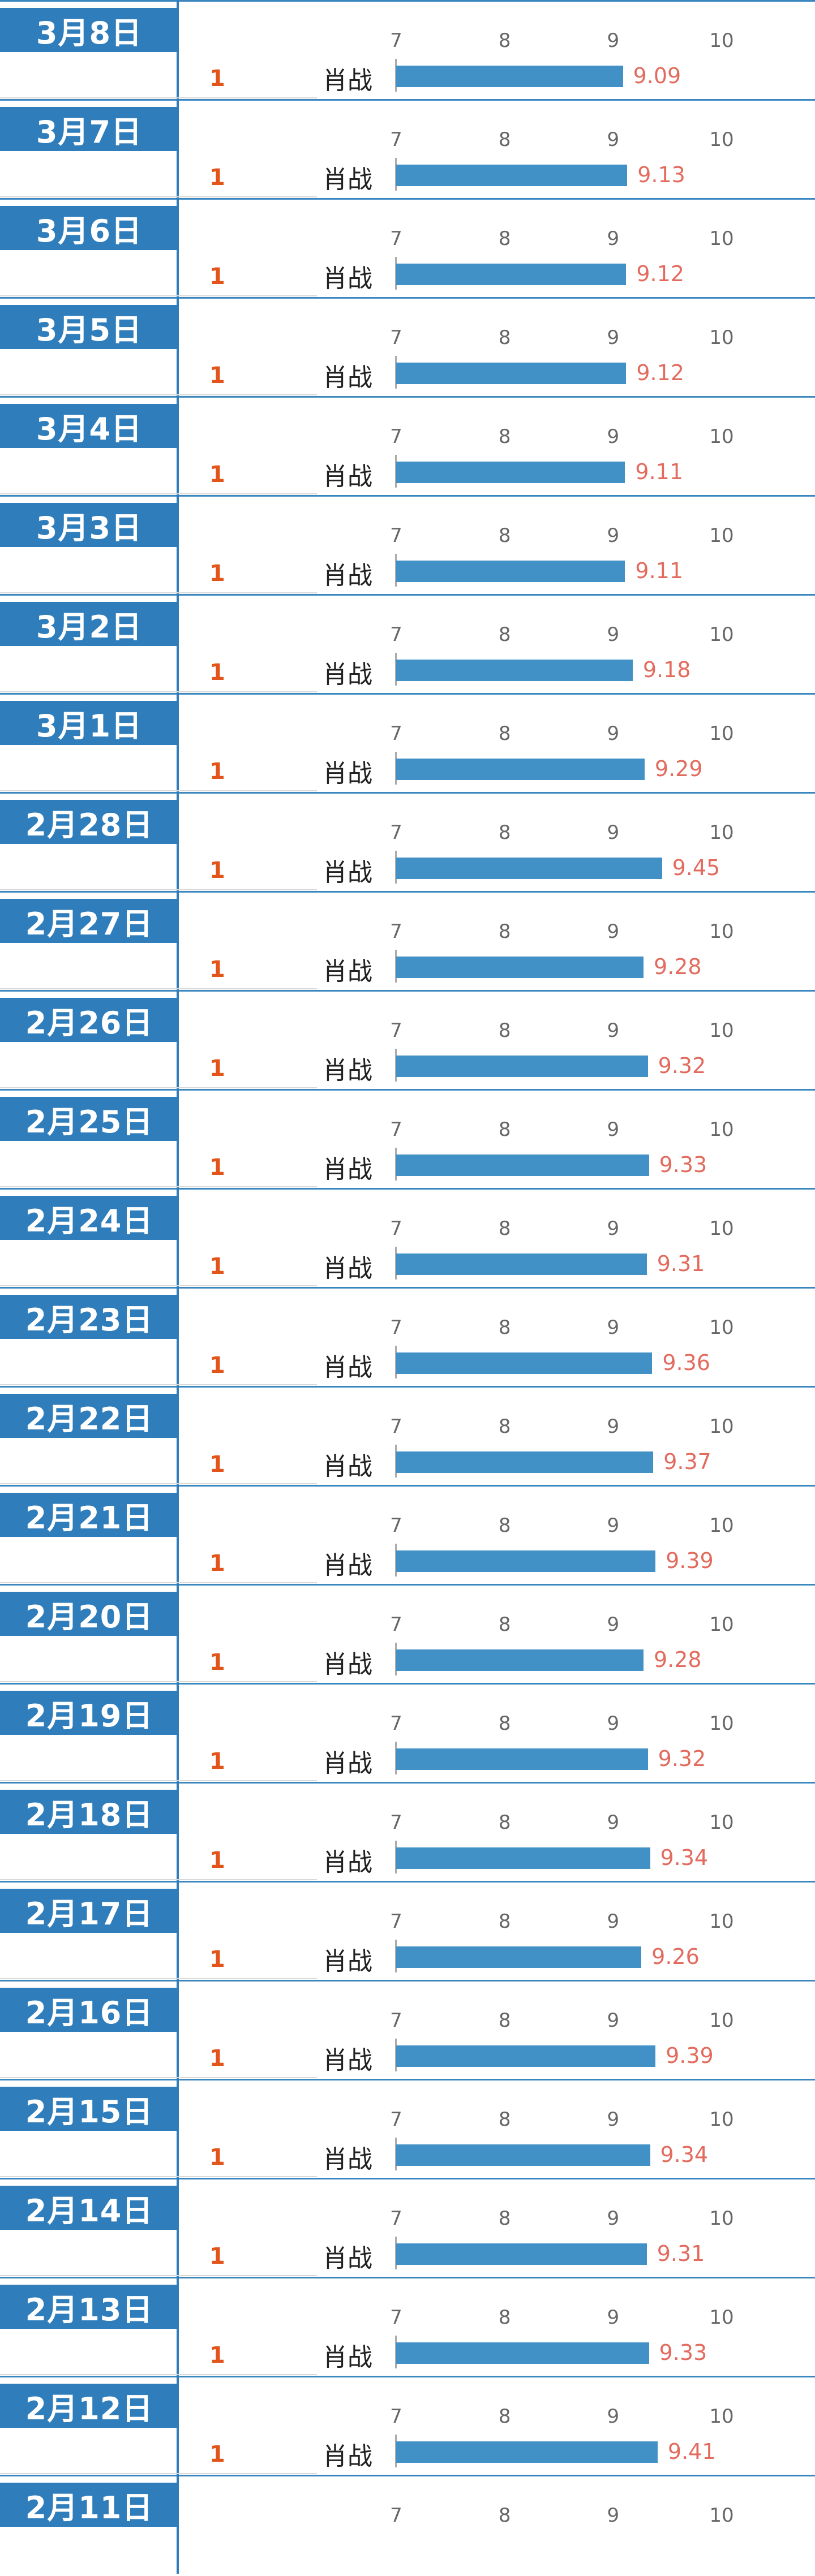 This screenshot has width=815, height=2576. I want to click on date-label: 2月15日, so click(89, 2109).